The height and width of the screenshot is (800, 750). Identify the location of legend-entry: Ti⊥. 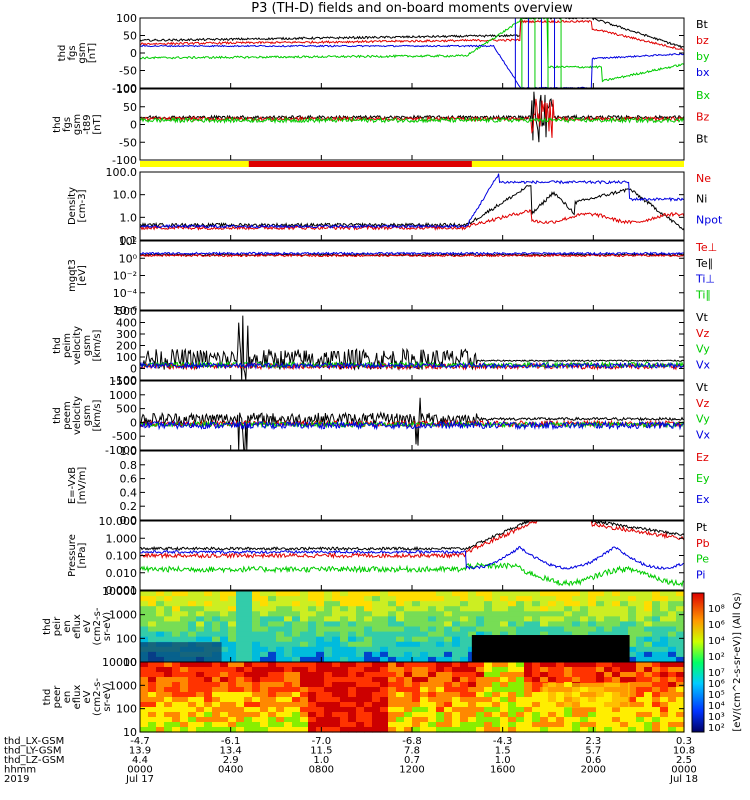
(705, 279).